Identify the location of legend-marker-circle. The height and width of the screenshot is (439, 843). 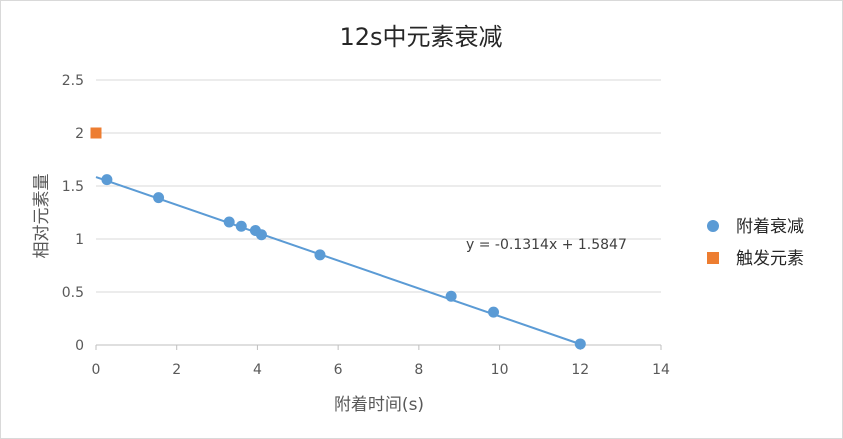
(713, 226).